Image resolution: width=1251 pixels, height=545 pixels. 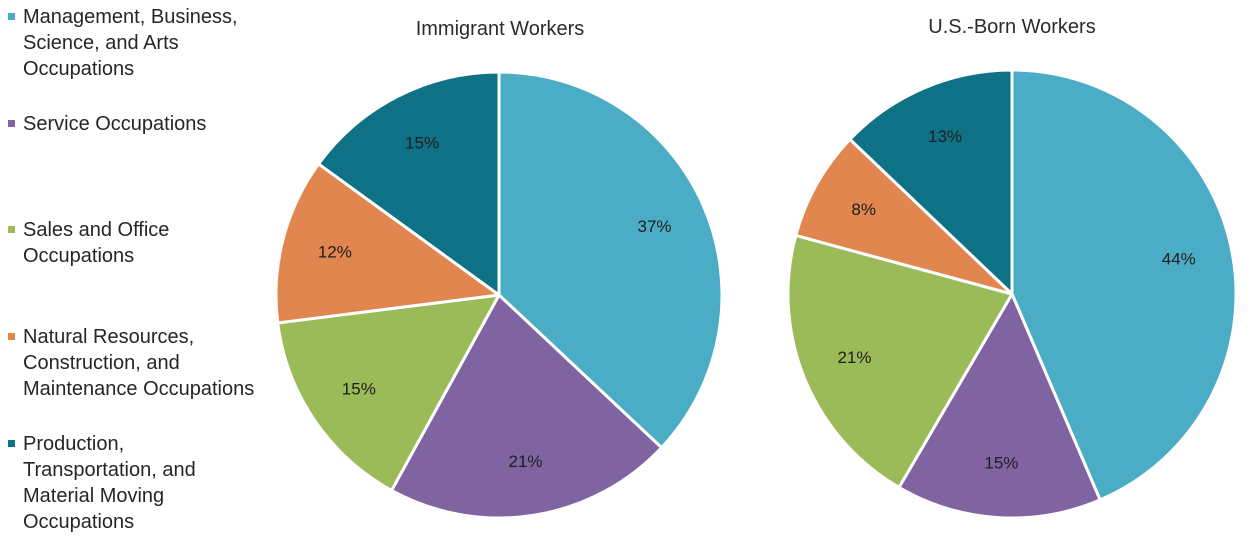 I want to click on data-label-natural-resources: 12%, so click(x=335, y=251).